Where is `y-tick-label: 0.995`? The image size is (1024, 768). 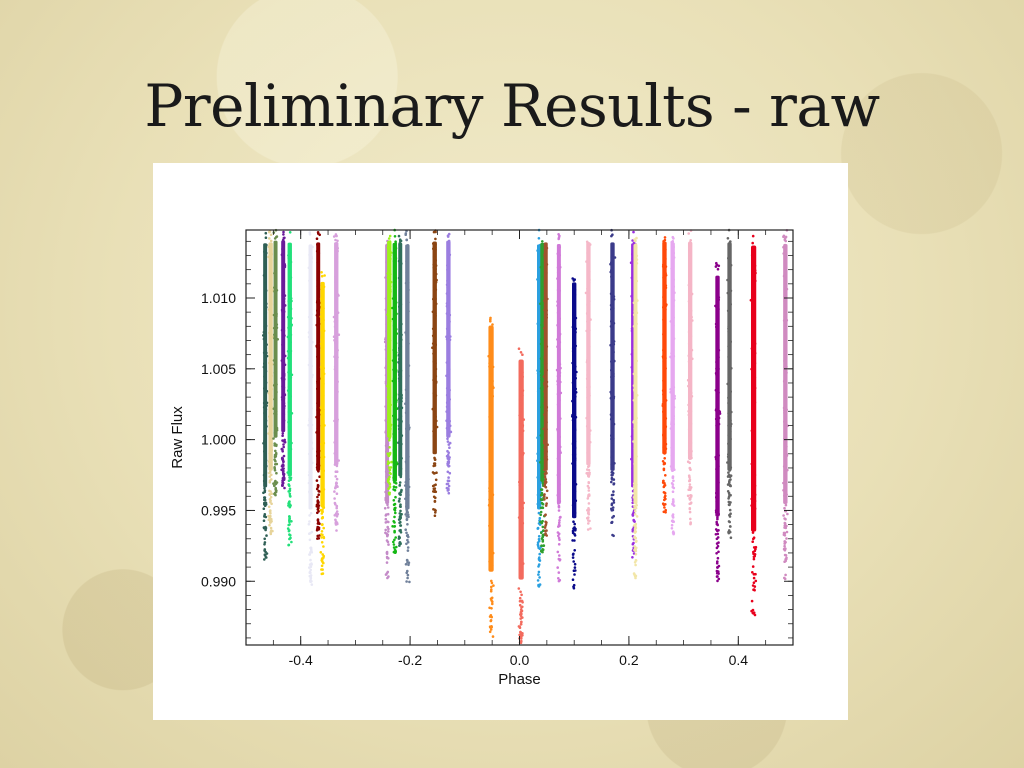 y-tick-label: 0.995 is located at coordinates (218, 510).